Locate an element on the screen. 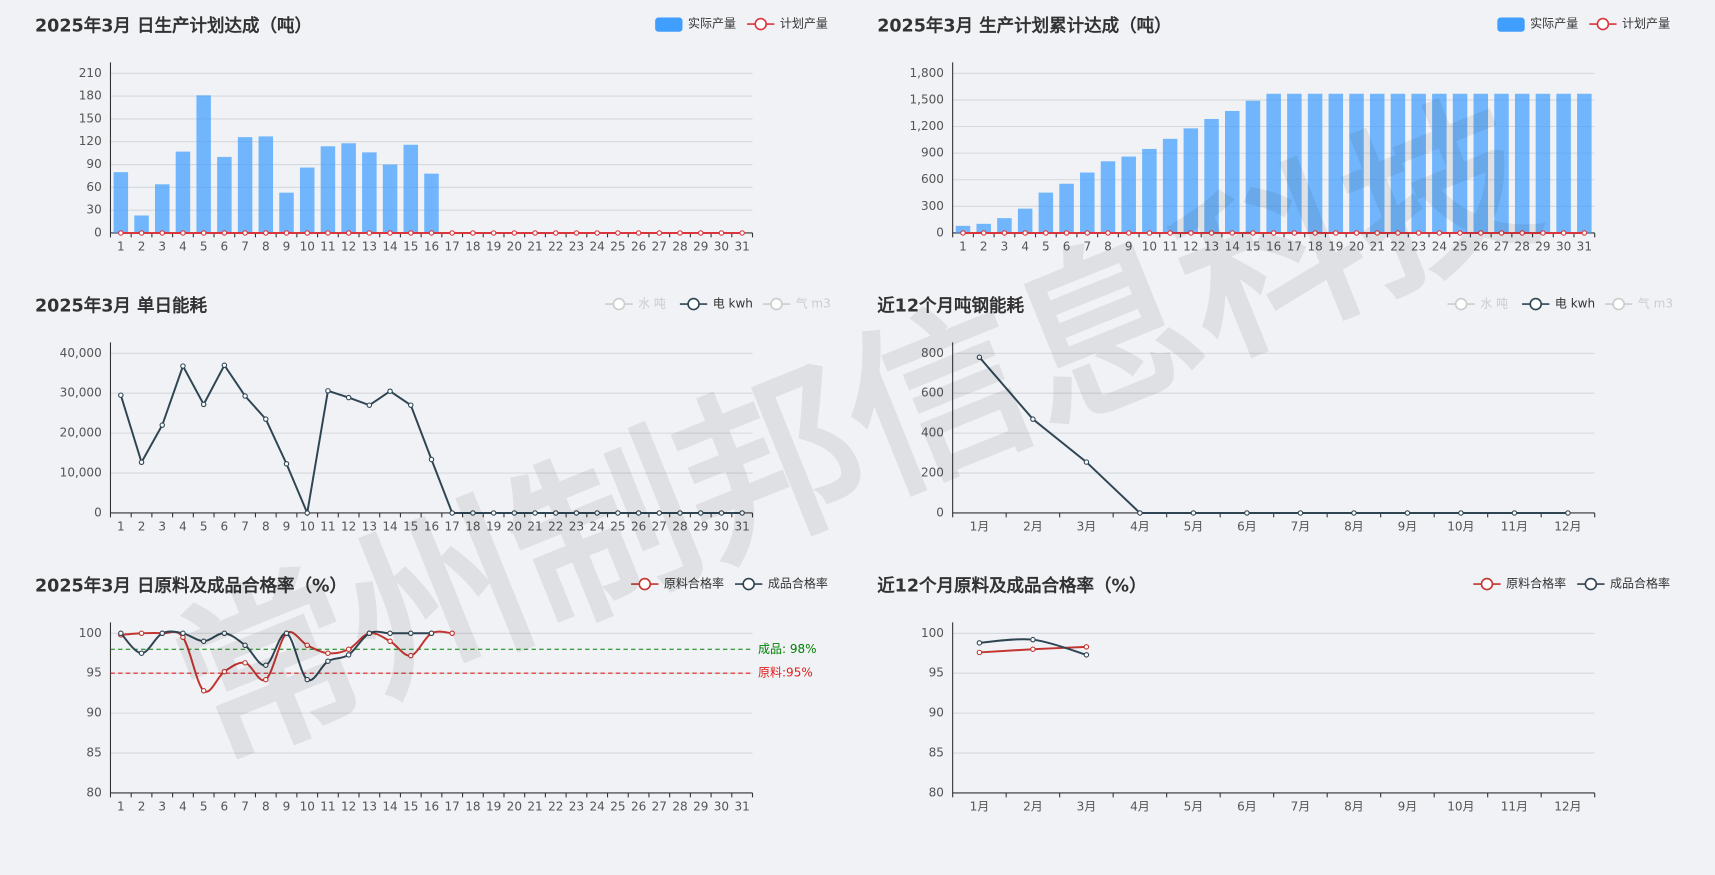 The height and width of the screenshot is (875, 1715). x-tick-label: 3月 is located at coordinates (1087, 807).